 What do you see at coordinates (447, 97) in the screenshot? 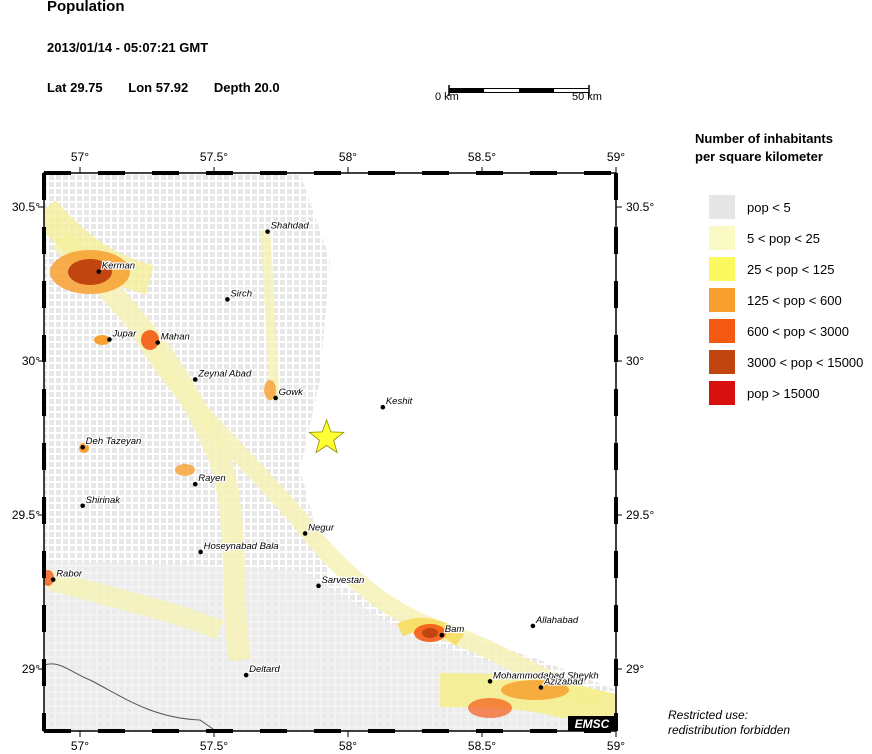
I see `scale-start-label: 0 km` at bounding box center [447, 97].